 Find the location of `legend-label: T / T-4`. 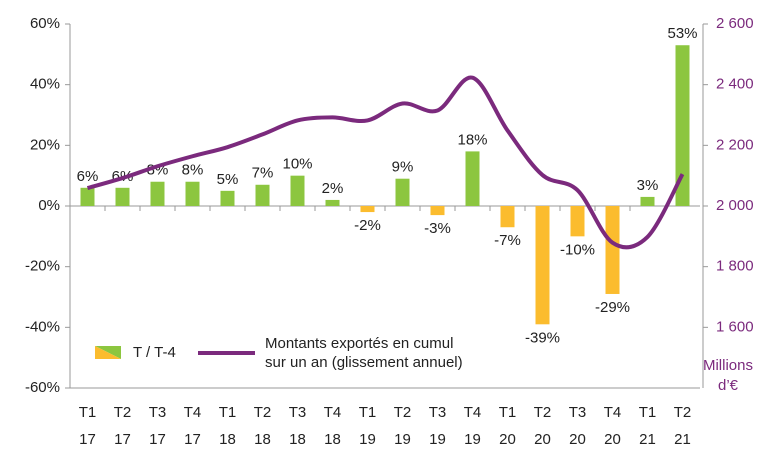

legend-label: T / T-4 is located at coordinates (154, 352).